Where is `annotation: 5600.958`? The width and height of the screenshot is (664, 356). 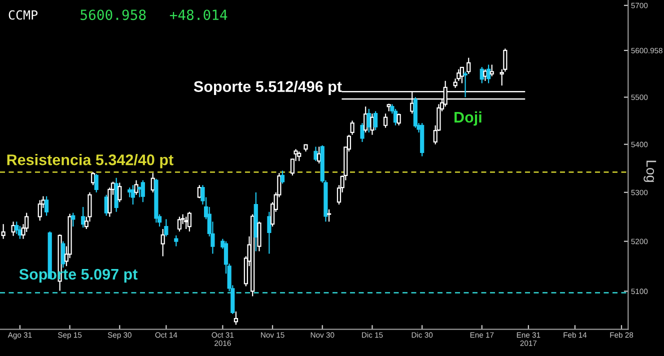
annotation: 5600.958 is located at coordinates (113, 15).